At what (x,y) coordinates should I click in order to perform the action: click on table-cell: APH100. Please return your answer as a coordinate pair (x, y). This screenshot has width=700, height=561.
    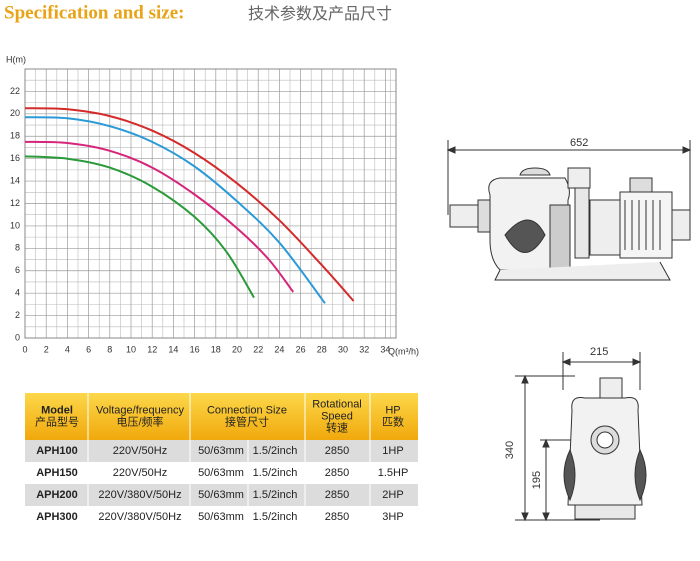
    Looking at the image, I should click on (57, 451).